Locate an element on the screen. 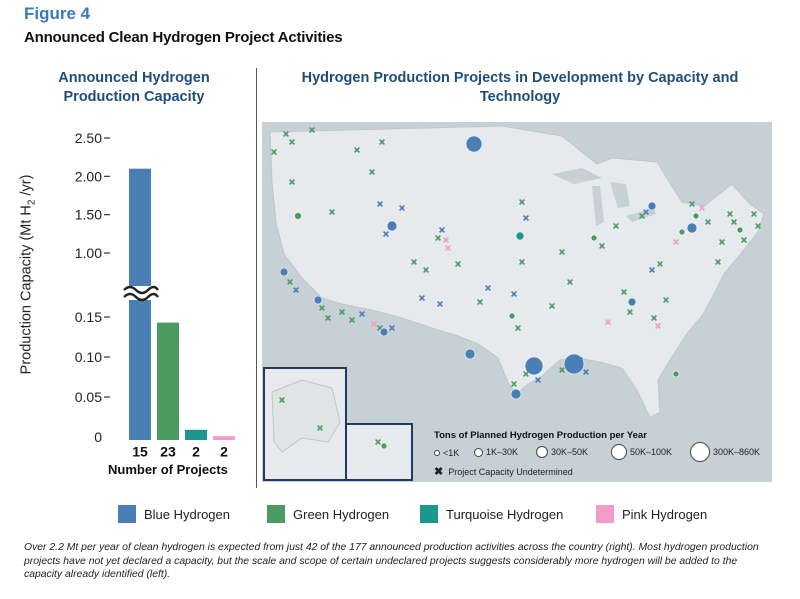 This screenshot has height=599, width=800. y-tick-label-upper: 2.50 is located at coordinates (88, 138).